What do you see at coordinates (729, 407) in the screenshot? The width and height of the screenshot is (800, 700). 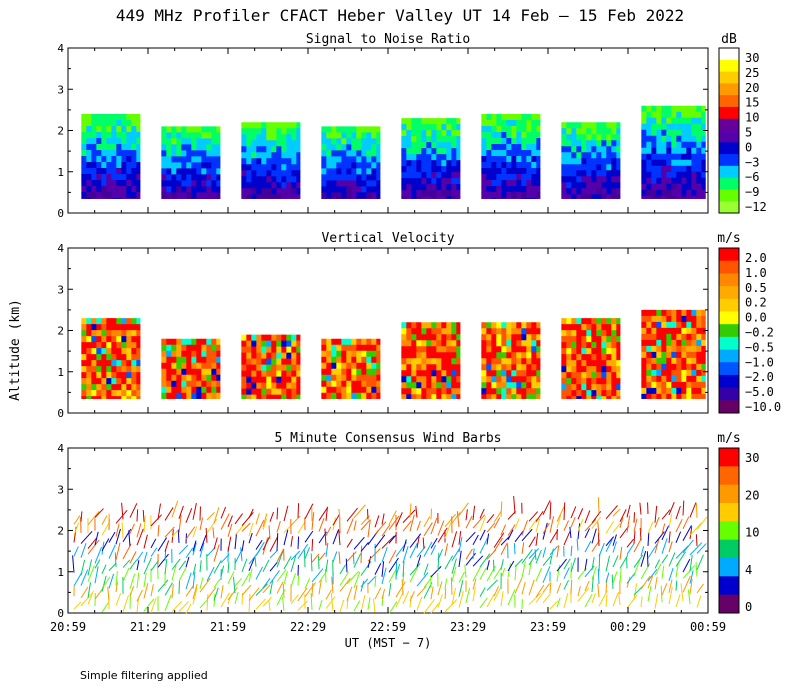 I see `colorbar-swatch` at bounding box center [729, 407].